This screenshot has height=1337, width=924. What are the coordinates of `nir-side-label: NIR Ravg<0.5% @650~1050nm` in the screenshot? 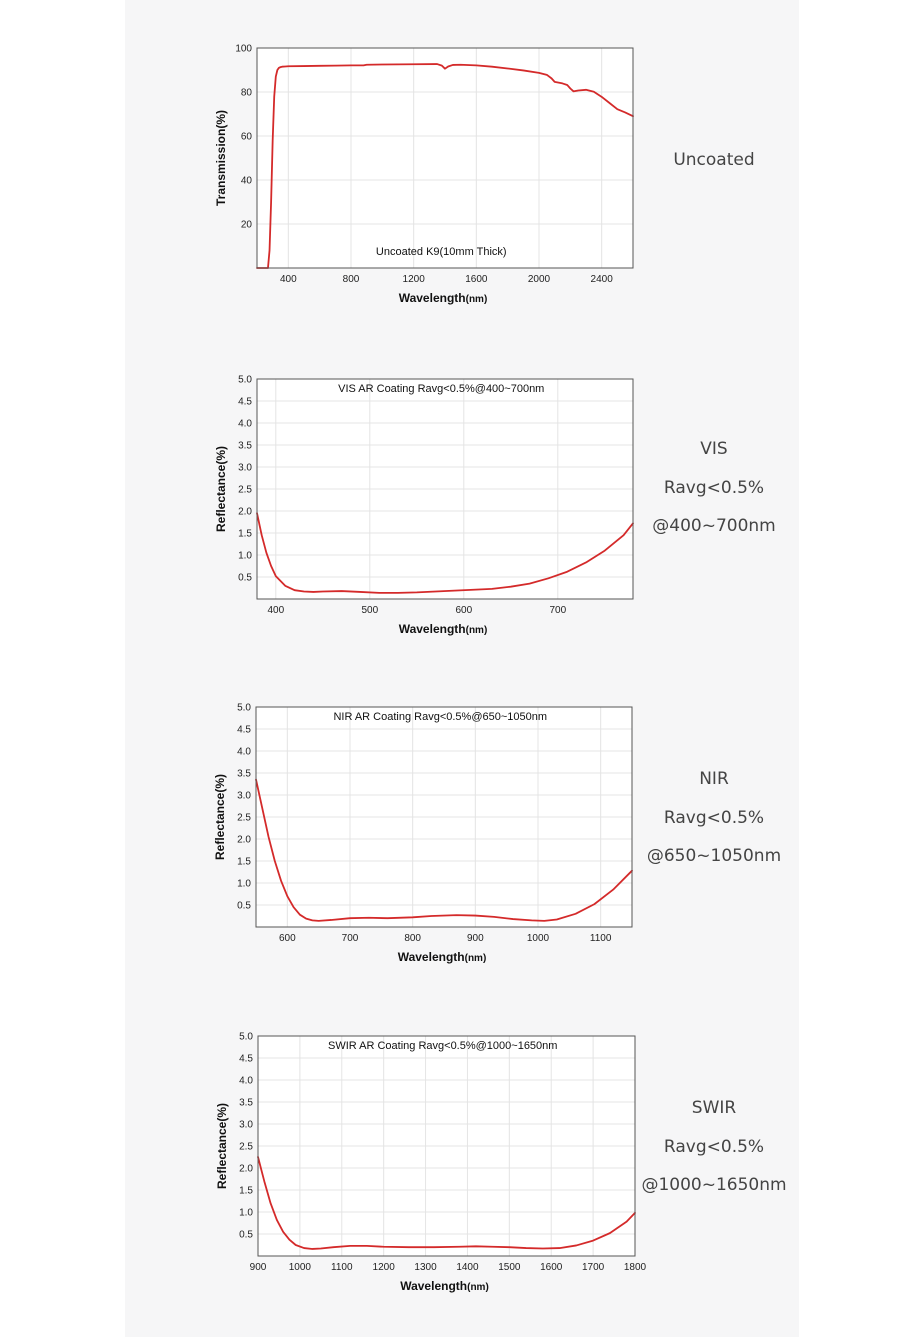 It's located at (714, 818).